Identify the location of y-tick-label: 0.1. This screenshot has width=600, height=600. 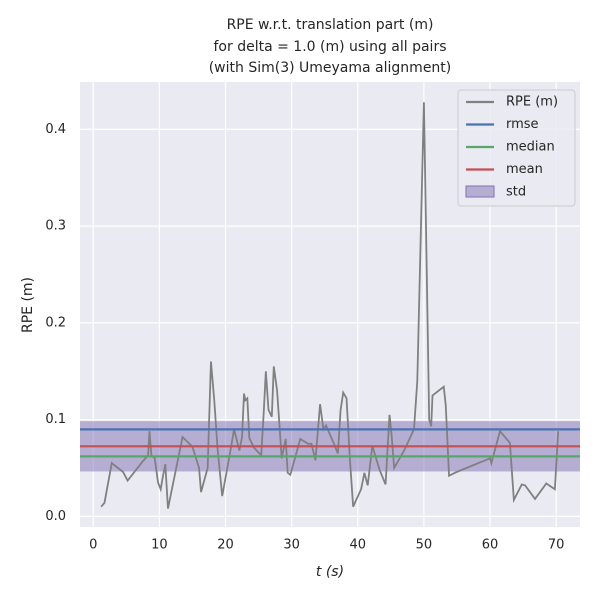
(55, 419).